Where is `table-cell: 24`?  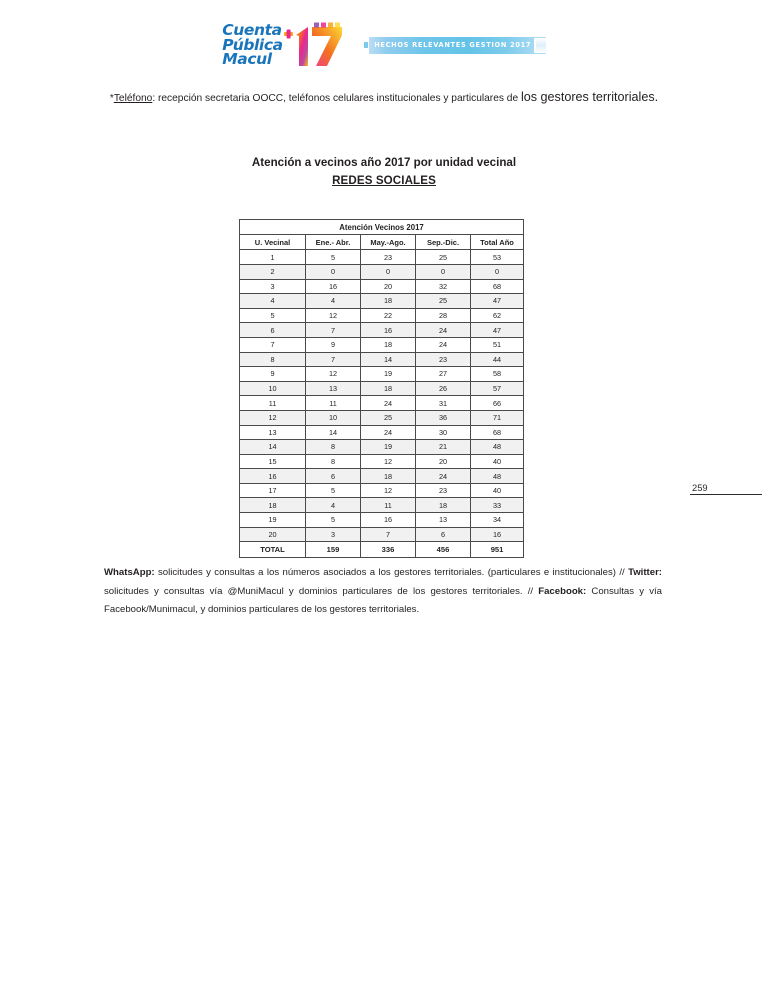 table-cell: 24 is located at coordinates (388, 403).